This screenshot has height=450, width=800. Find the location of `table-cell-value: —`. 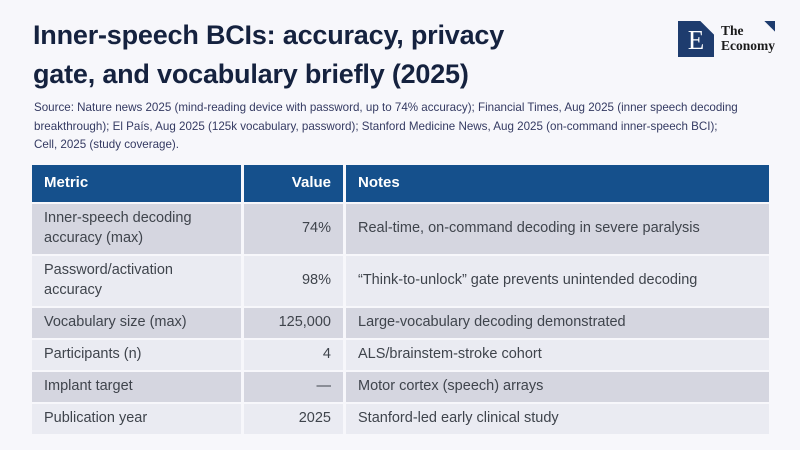

table-cell-value: — is located at coordinates (293, 387).